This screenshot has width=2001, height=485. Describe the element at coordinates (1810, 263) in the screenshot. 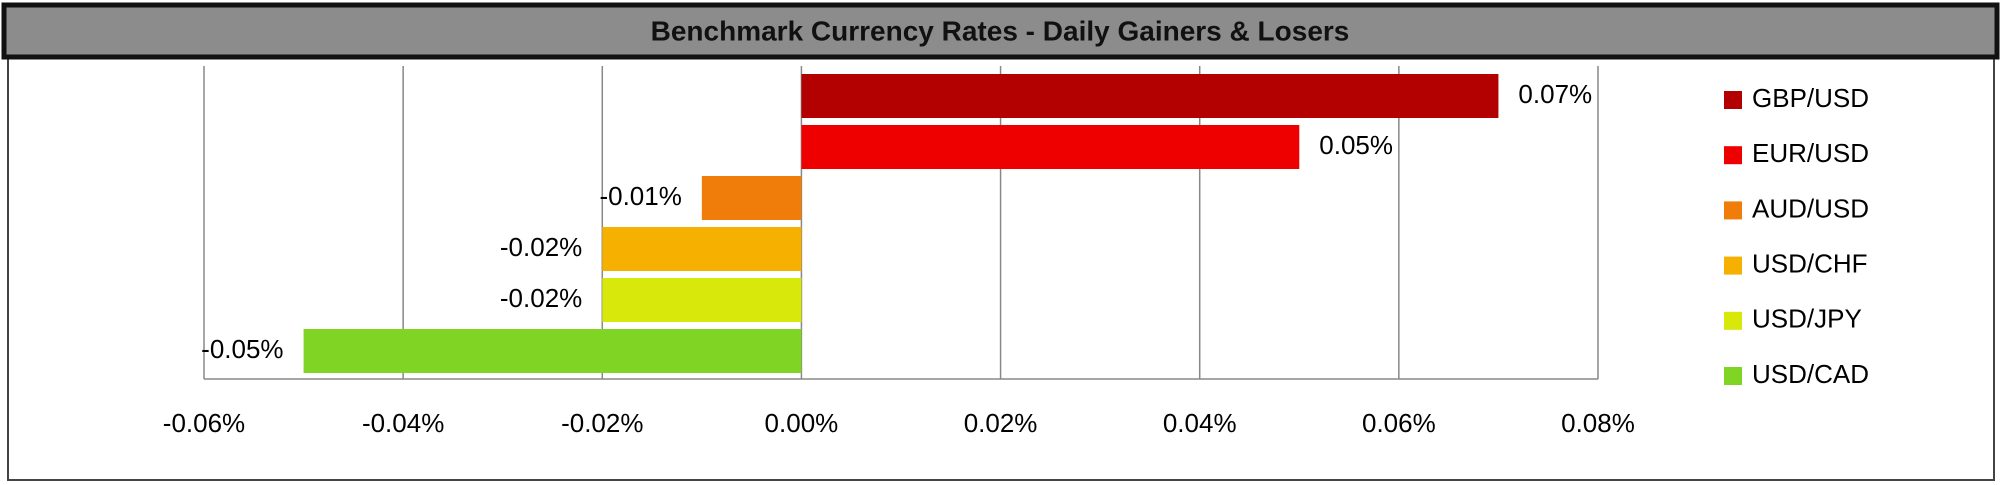

I see `legend-label: USD/CHF` at that location.